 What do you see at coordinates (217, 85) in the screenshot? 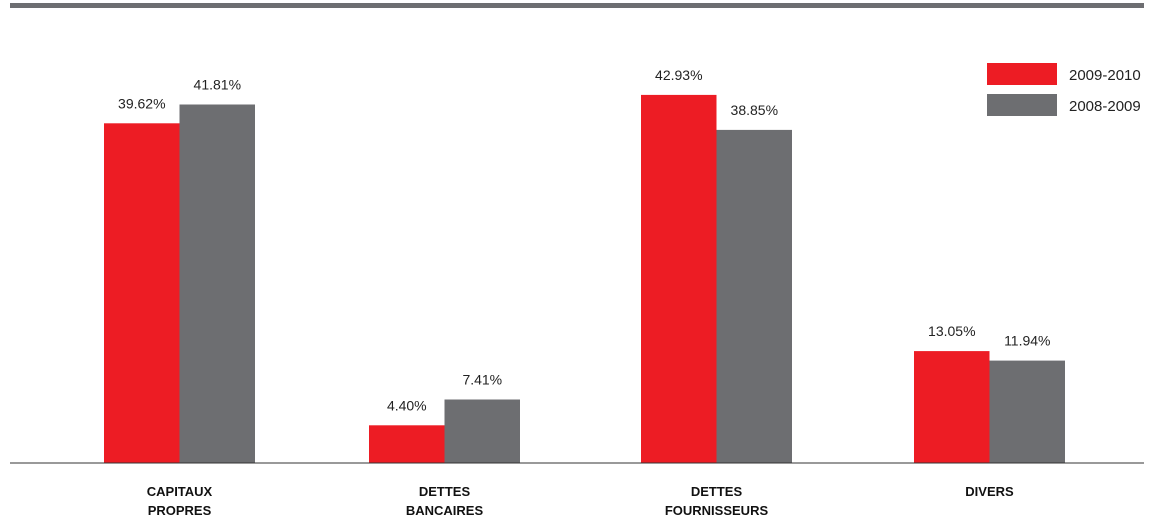
I see `value-label-2008-2009-0: 41.81%` at bounding box center [217, 85].